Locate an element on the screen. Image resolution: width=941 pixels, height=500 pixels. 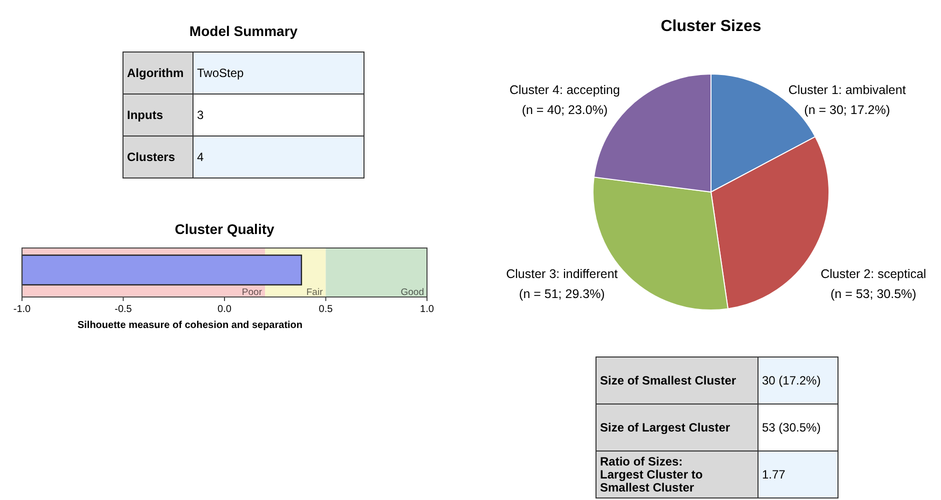
x-tick-label: -1.0 is located at coordinates (22, 309).